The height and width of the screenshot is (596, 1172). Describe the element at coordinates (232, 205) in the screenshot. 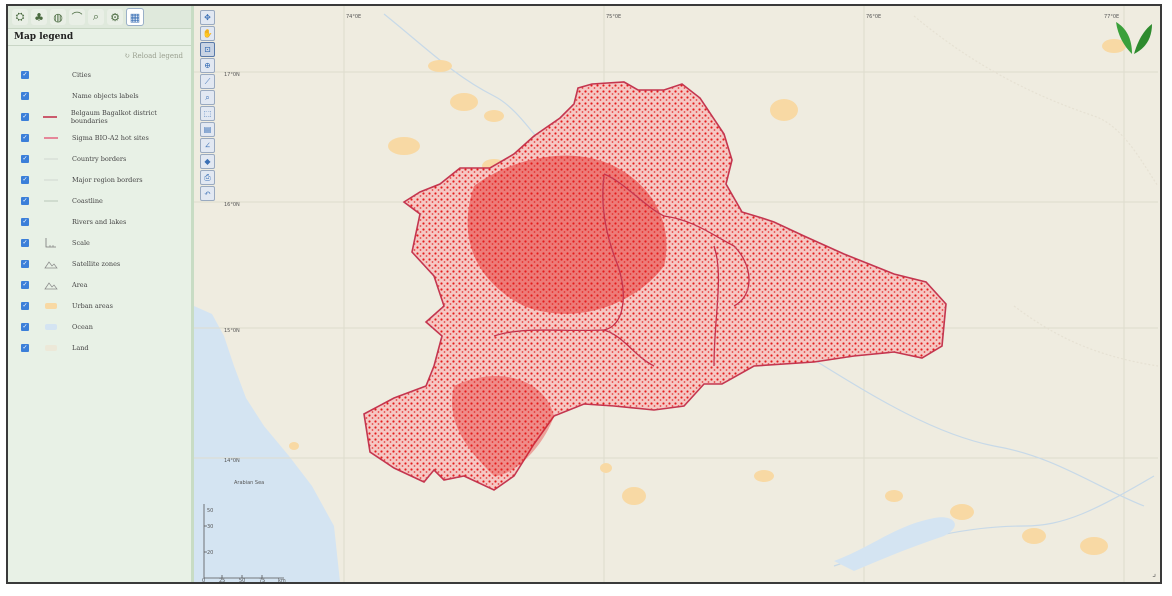

I see `grid-label-left: 16°0N` at that location.